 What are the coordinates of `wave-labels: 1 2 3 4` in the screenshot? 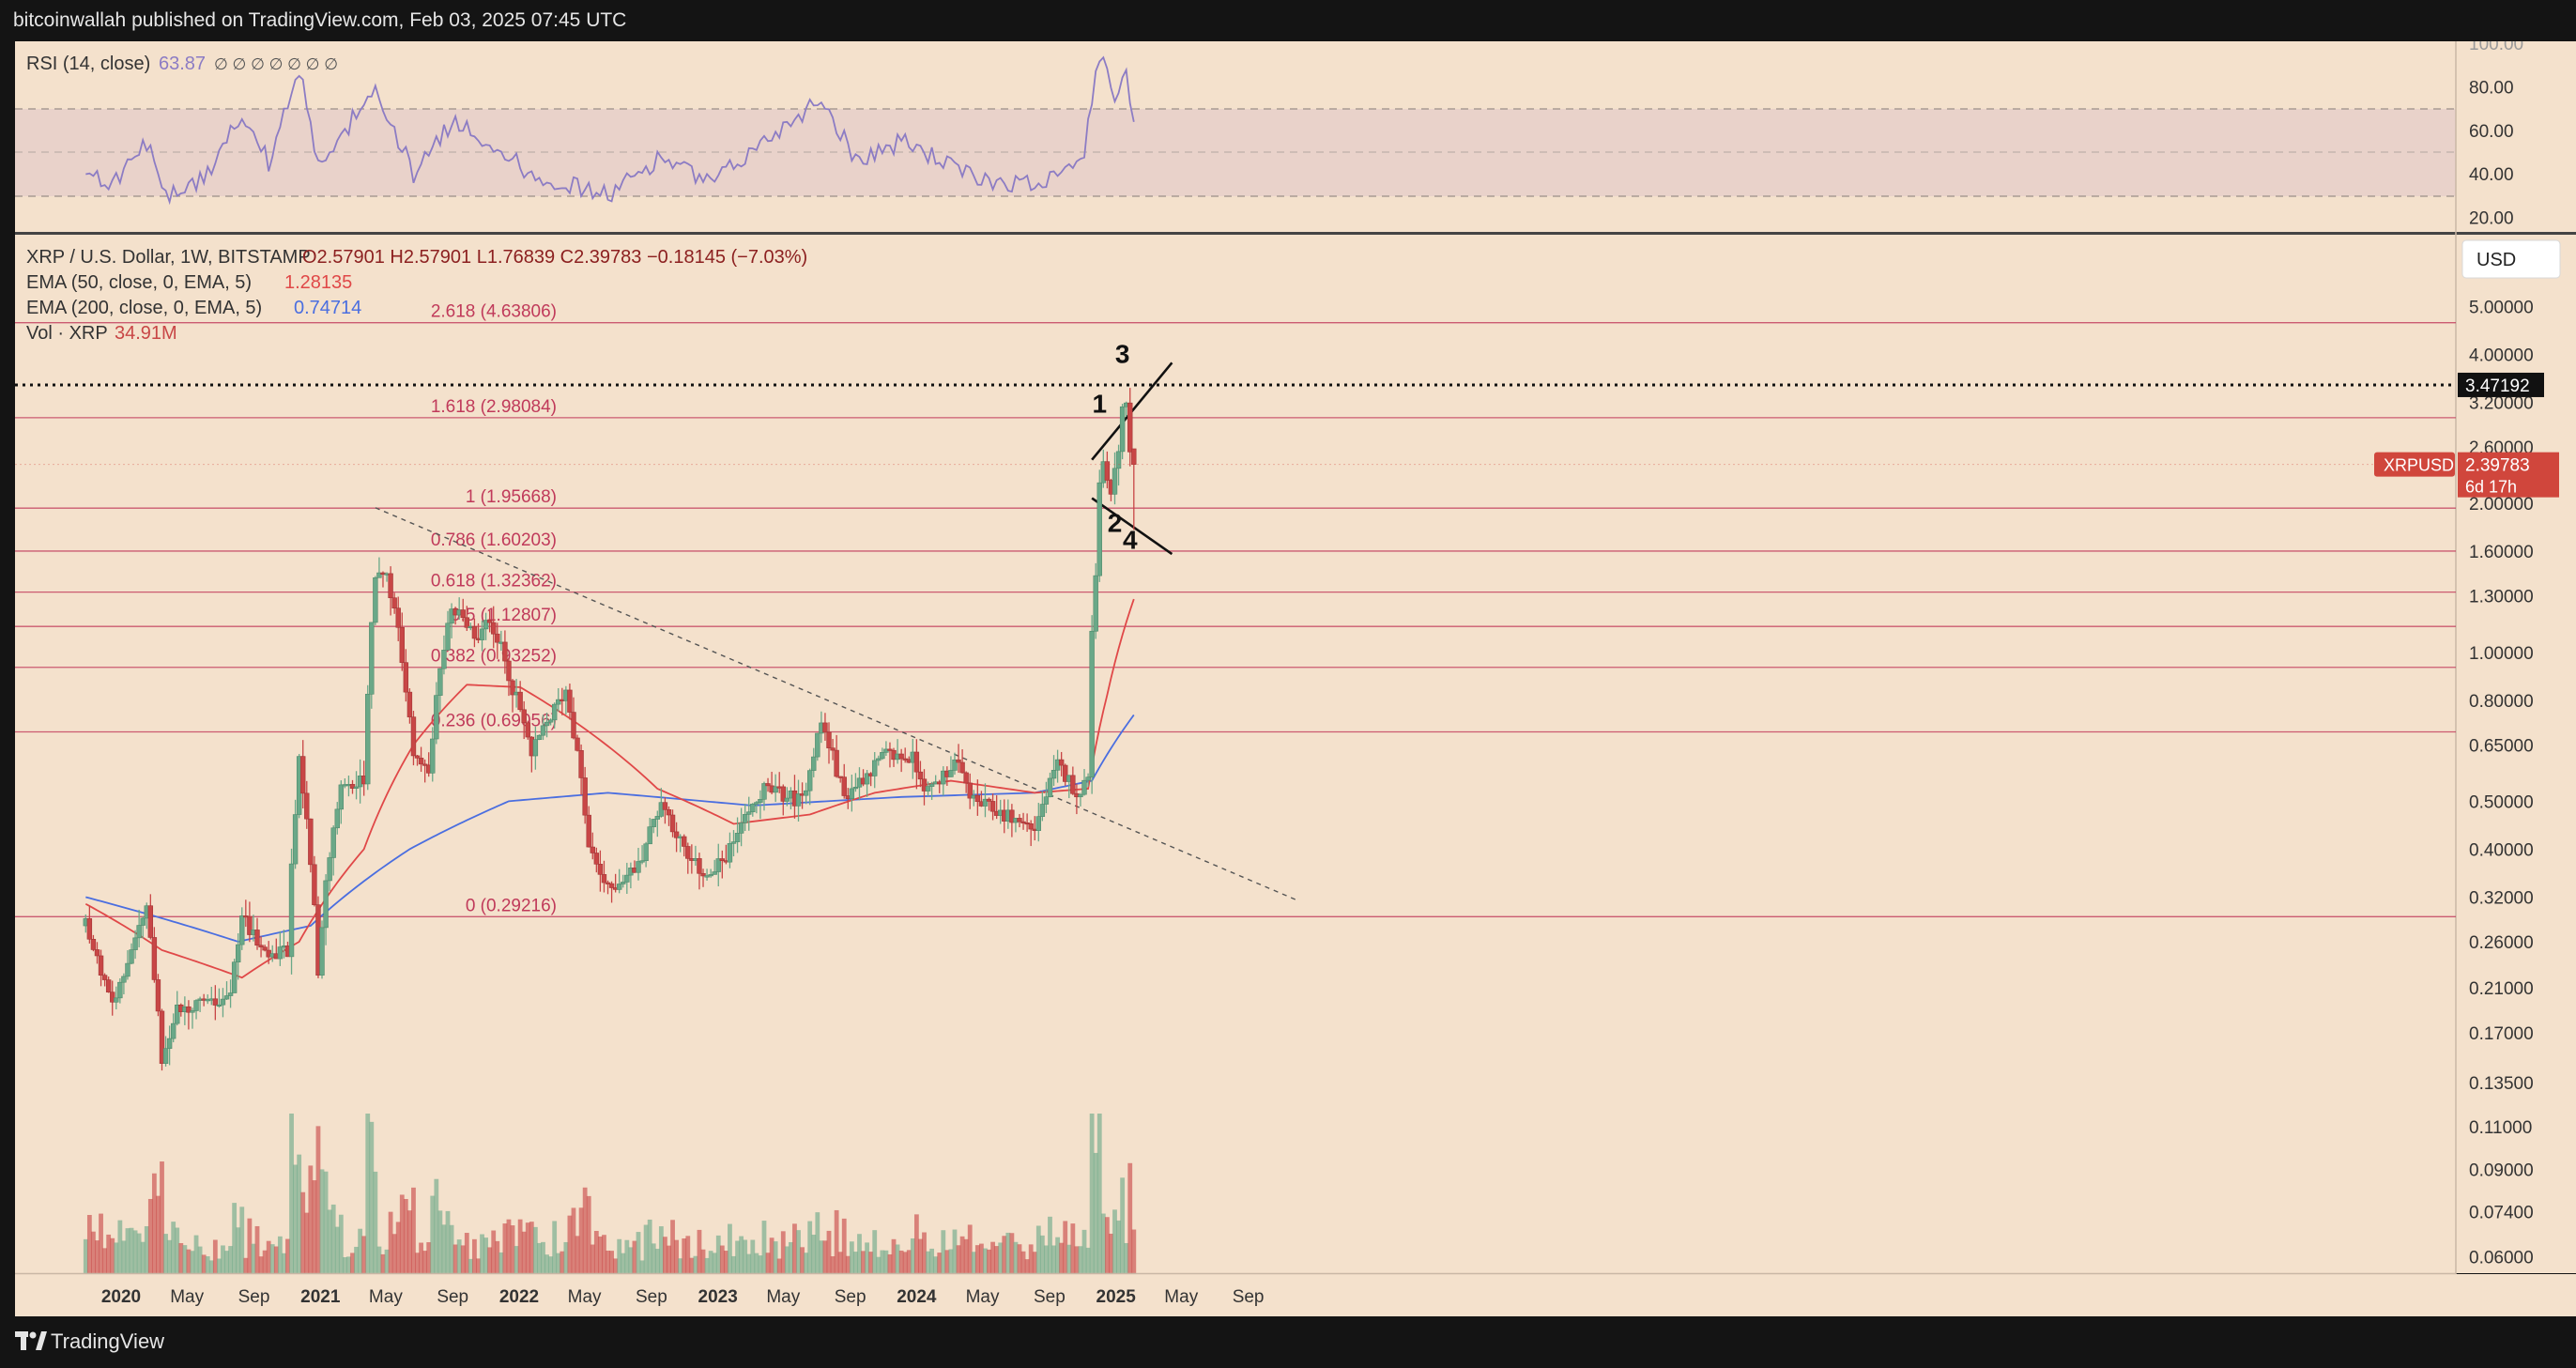 It's located at (1115, 446).